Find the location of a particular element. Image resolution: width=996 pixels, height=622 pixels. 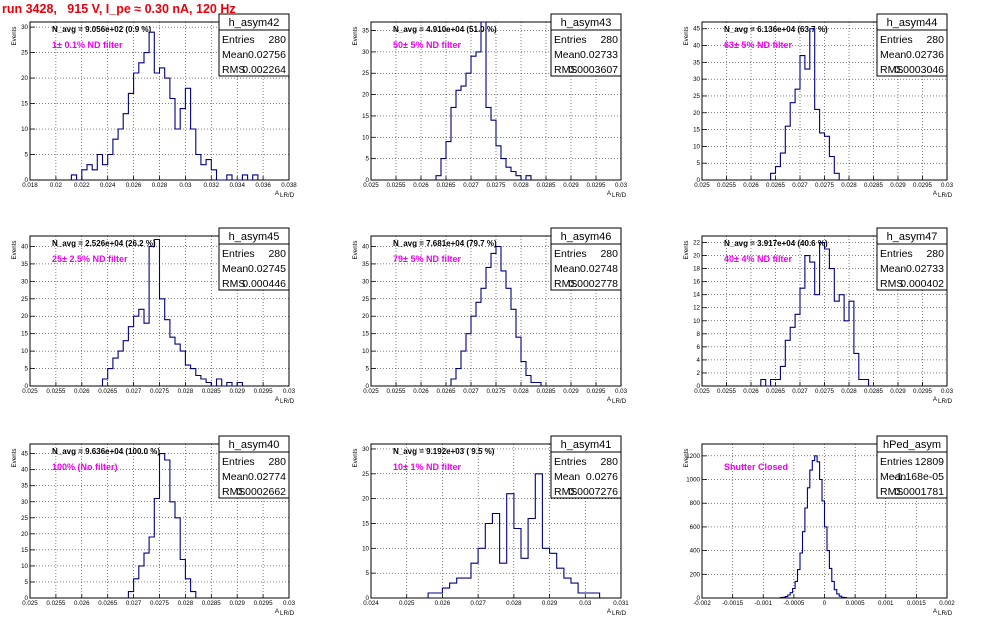

stats-value-rms: 0.0003607 is located at coordinates (593, 70).